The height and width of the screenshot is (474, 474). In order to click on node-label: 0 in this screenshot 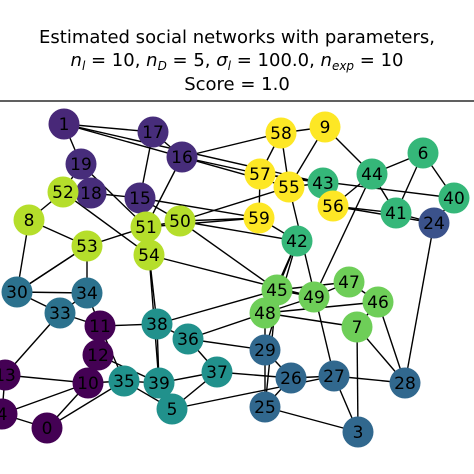, I will do `click(47, 429)`.